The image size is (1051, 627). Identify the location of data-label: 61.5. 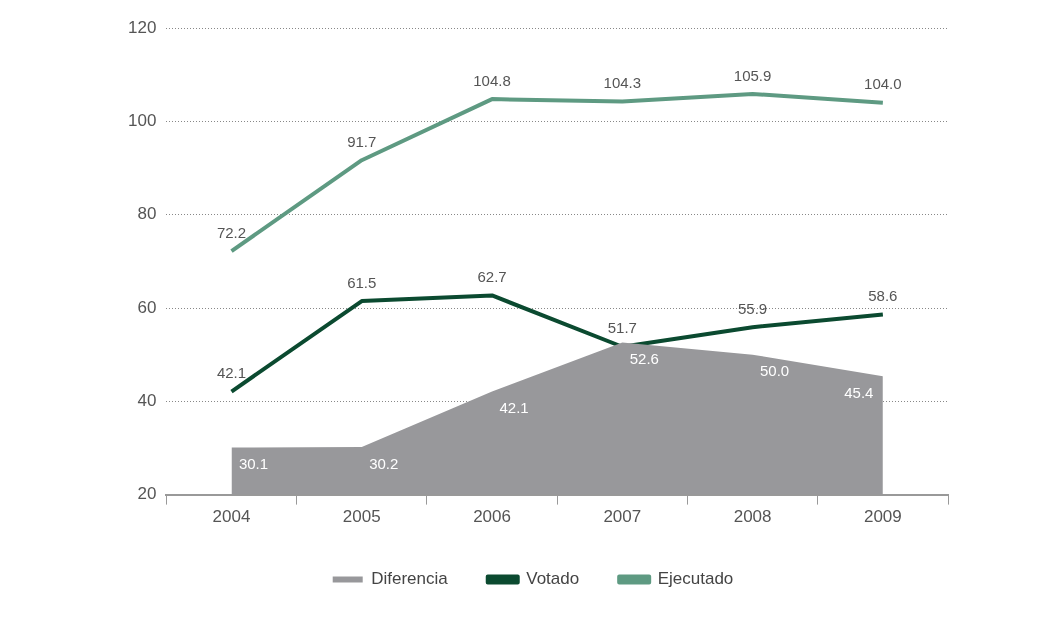
(362, 282).